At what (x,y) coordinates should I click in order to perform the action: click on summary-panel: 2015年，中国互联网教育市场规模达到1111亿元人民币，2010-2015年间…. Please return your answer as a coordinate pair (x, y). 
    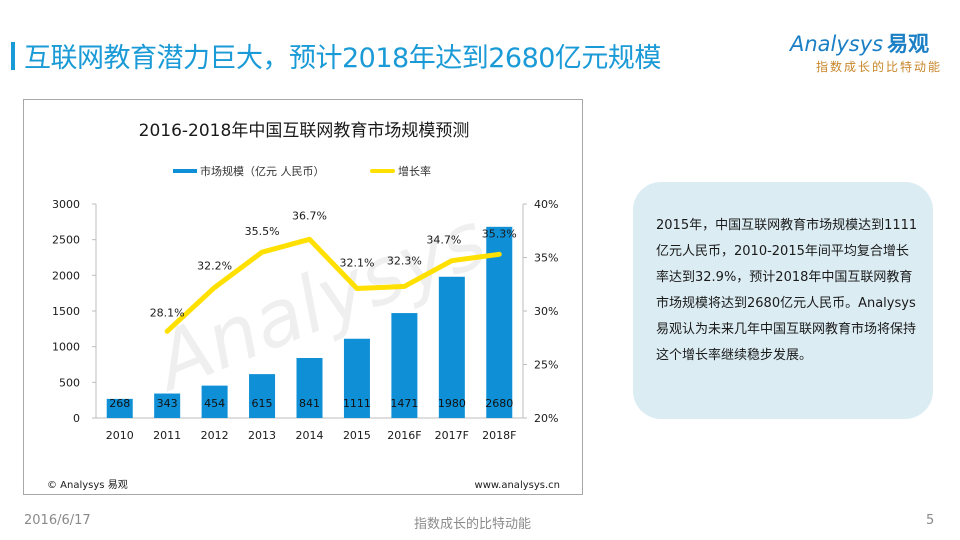
    Looking at the image, I should click on (783, 300).